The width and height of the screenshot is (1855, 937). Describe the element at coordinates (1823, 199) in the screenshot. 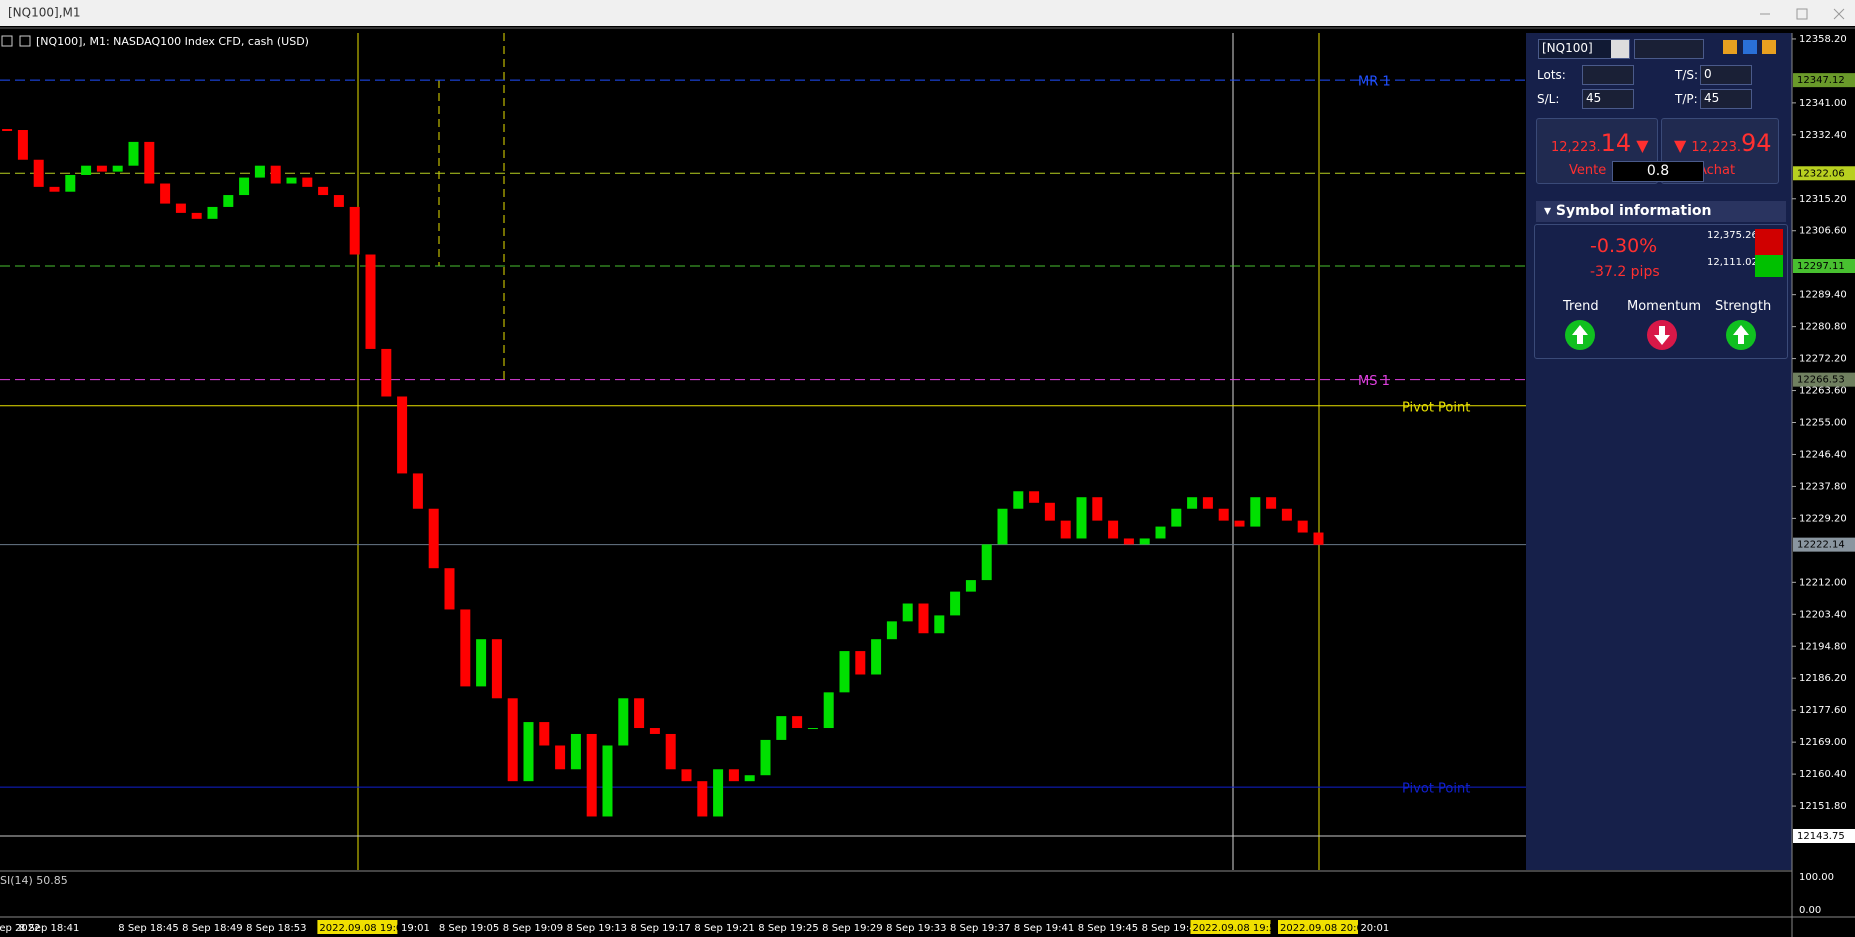

I see `y-tick-label: 12315.20` at that location.